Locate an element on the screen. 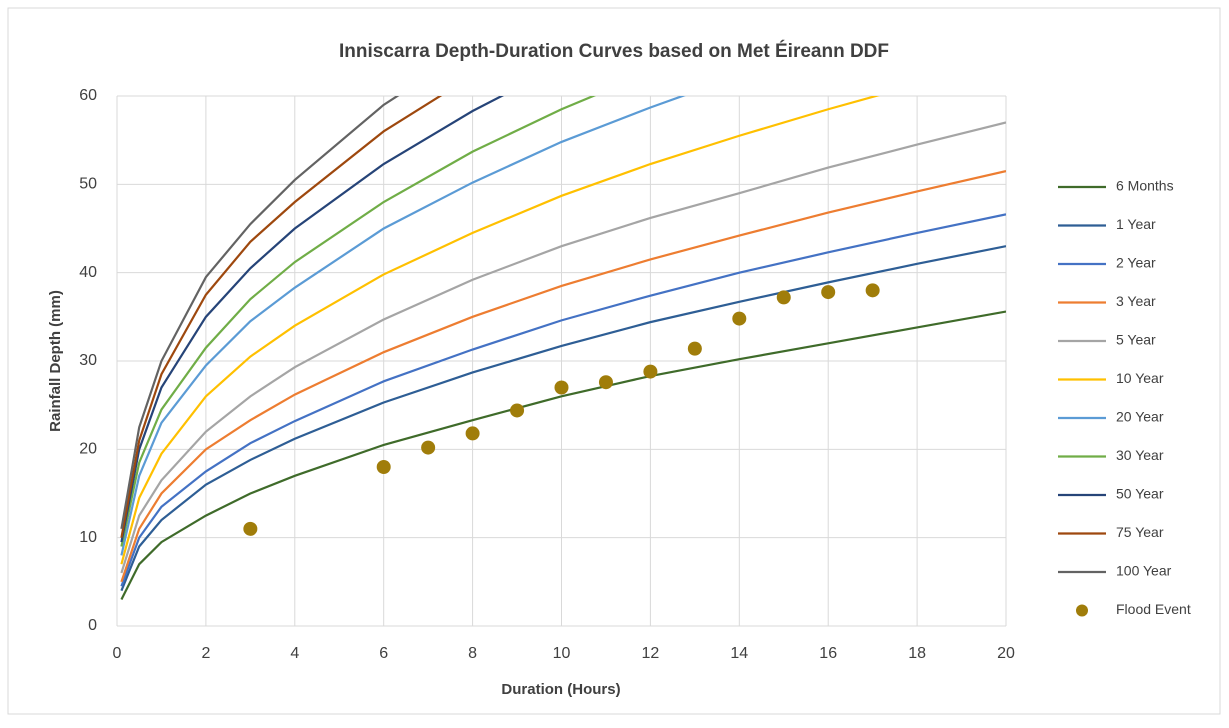 The width and height of the screenshot is (1229, 728). legend-marker is located at coordinates (1082, 610).